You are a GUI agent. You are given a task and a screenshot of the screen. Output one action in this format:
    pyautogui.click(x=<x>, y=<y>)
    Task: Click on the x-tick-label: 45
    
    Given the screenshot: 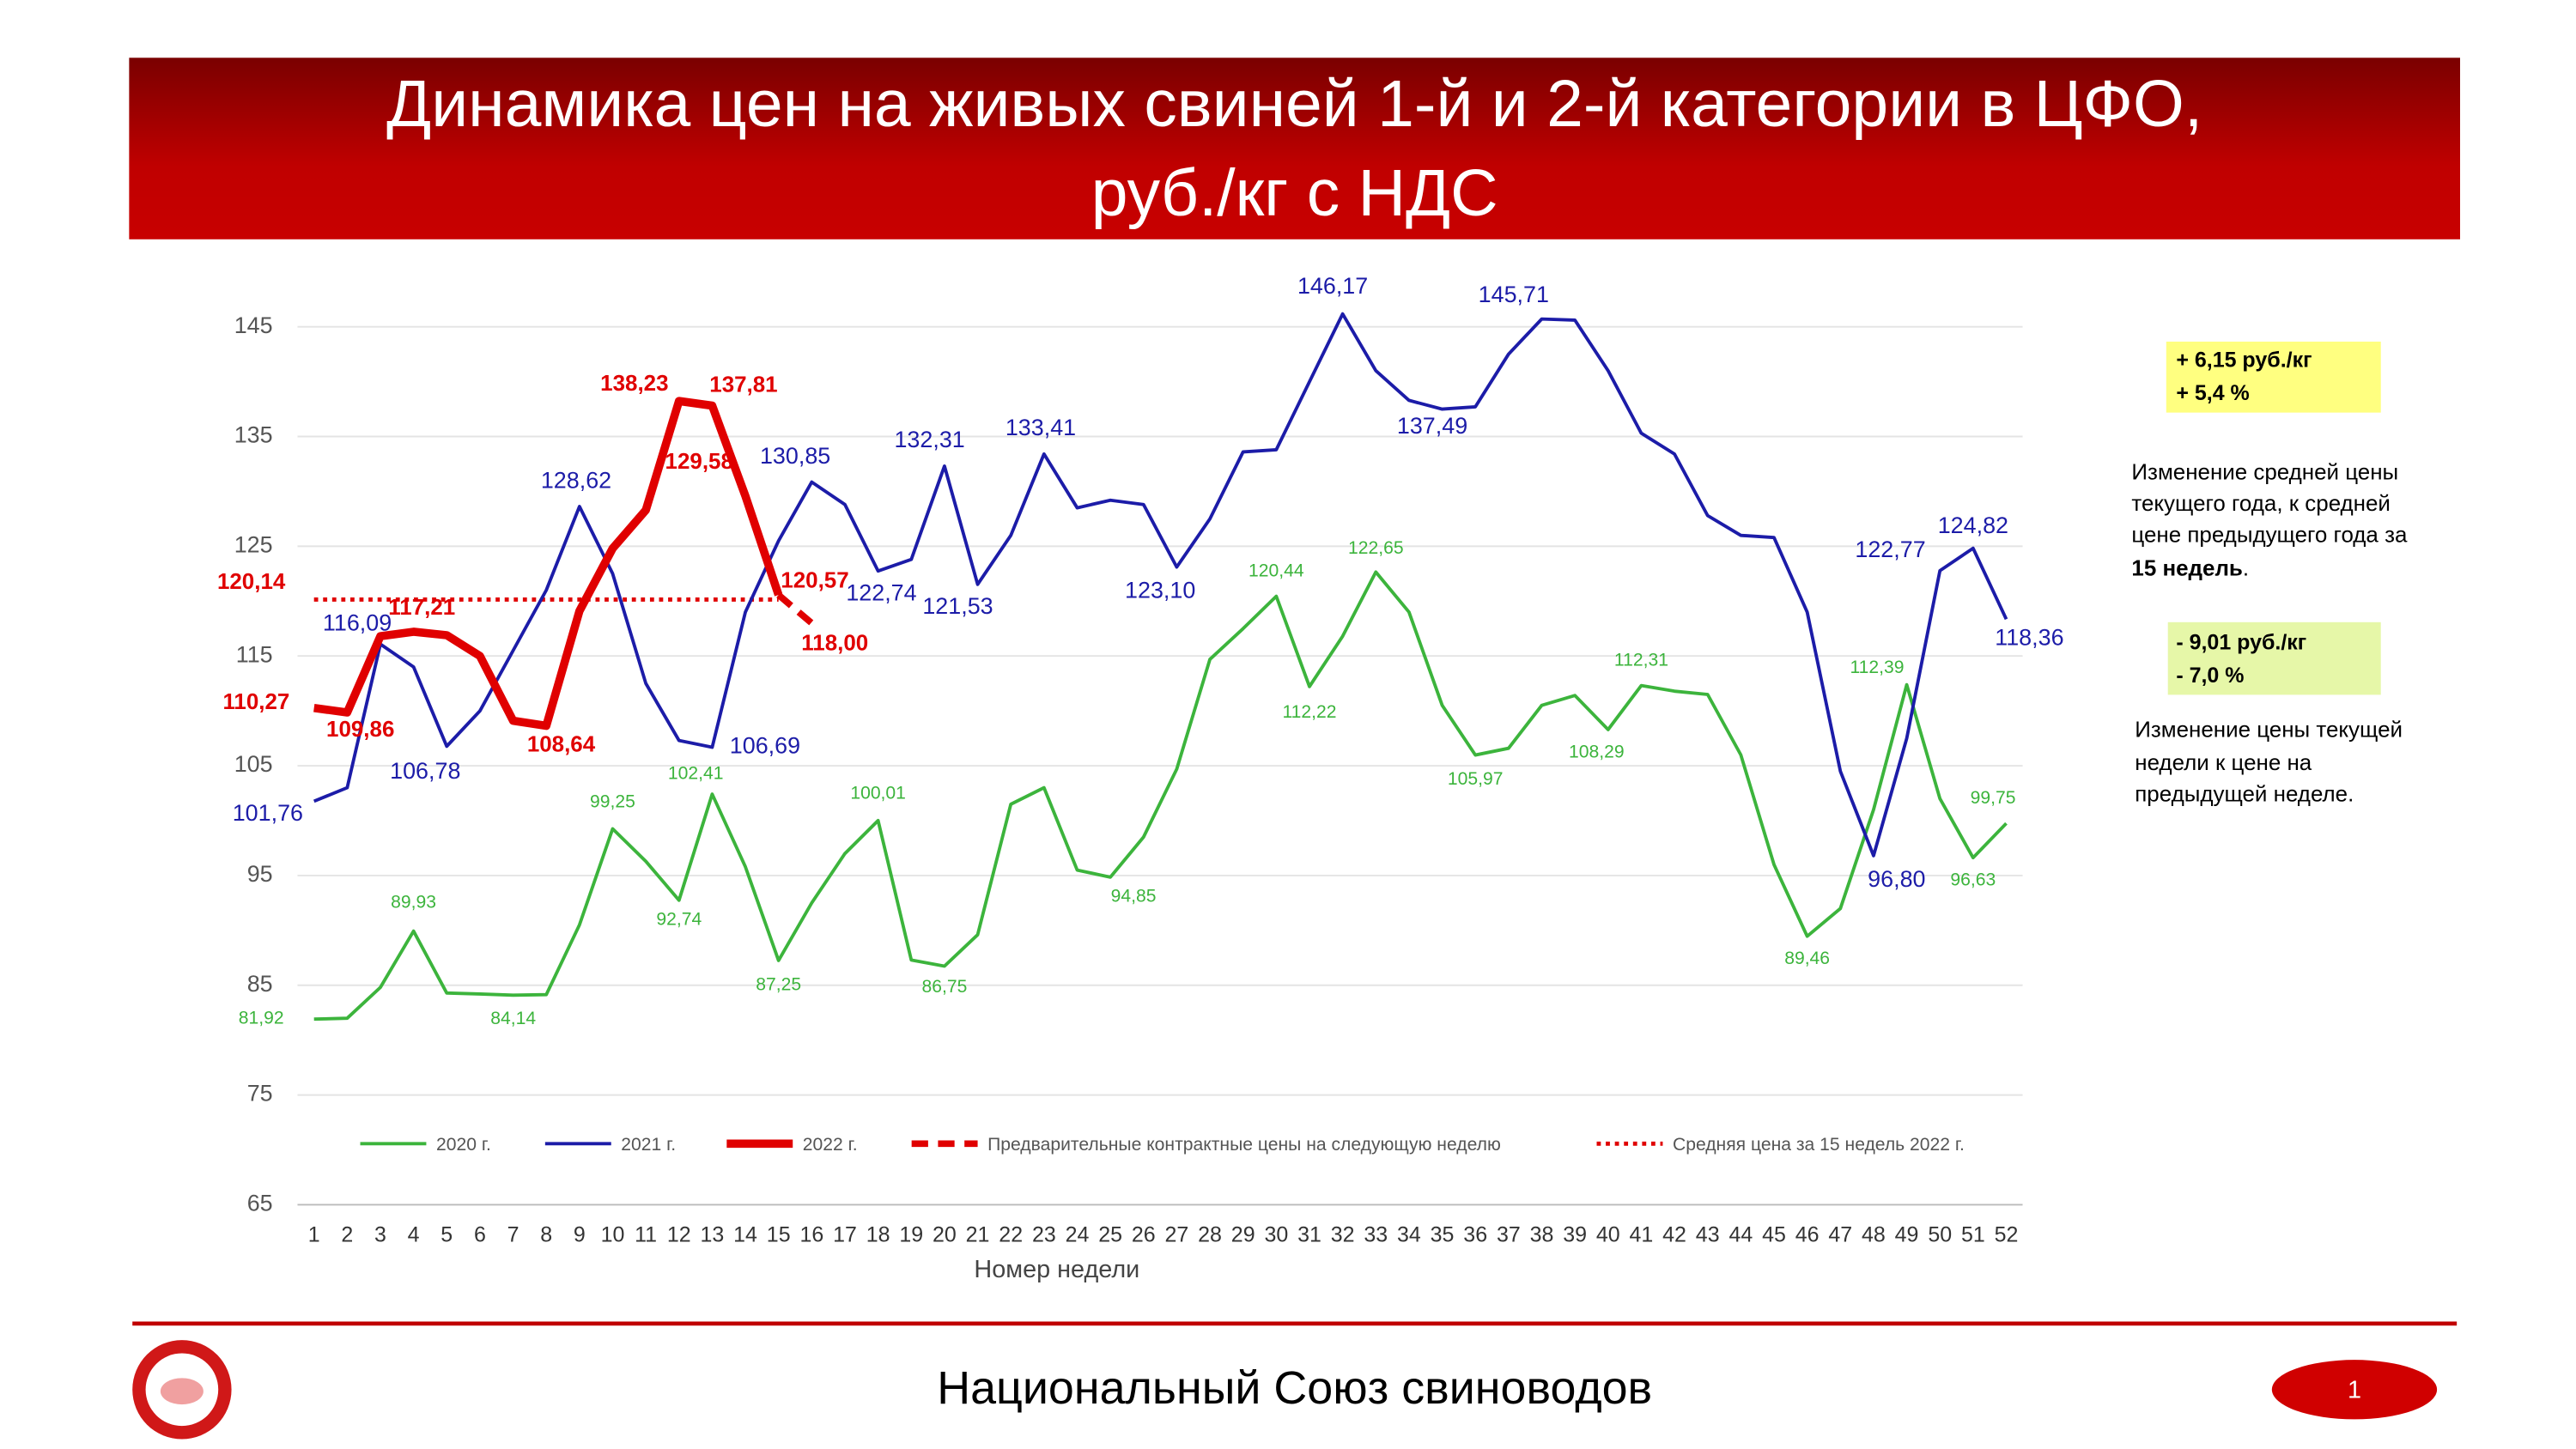 What is the action you would take?
    pyautogui.click(x=1774, y=1235)
    